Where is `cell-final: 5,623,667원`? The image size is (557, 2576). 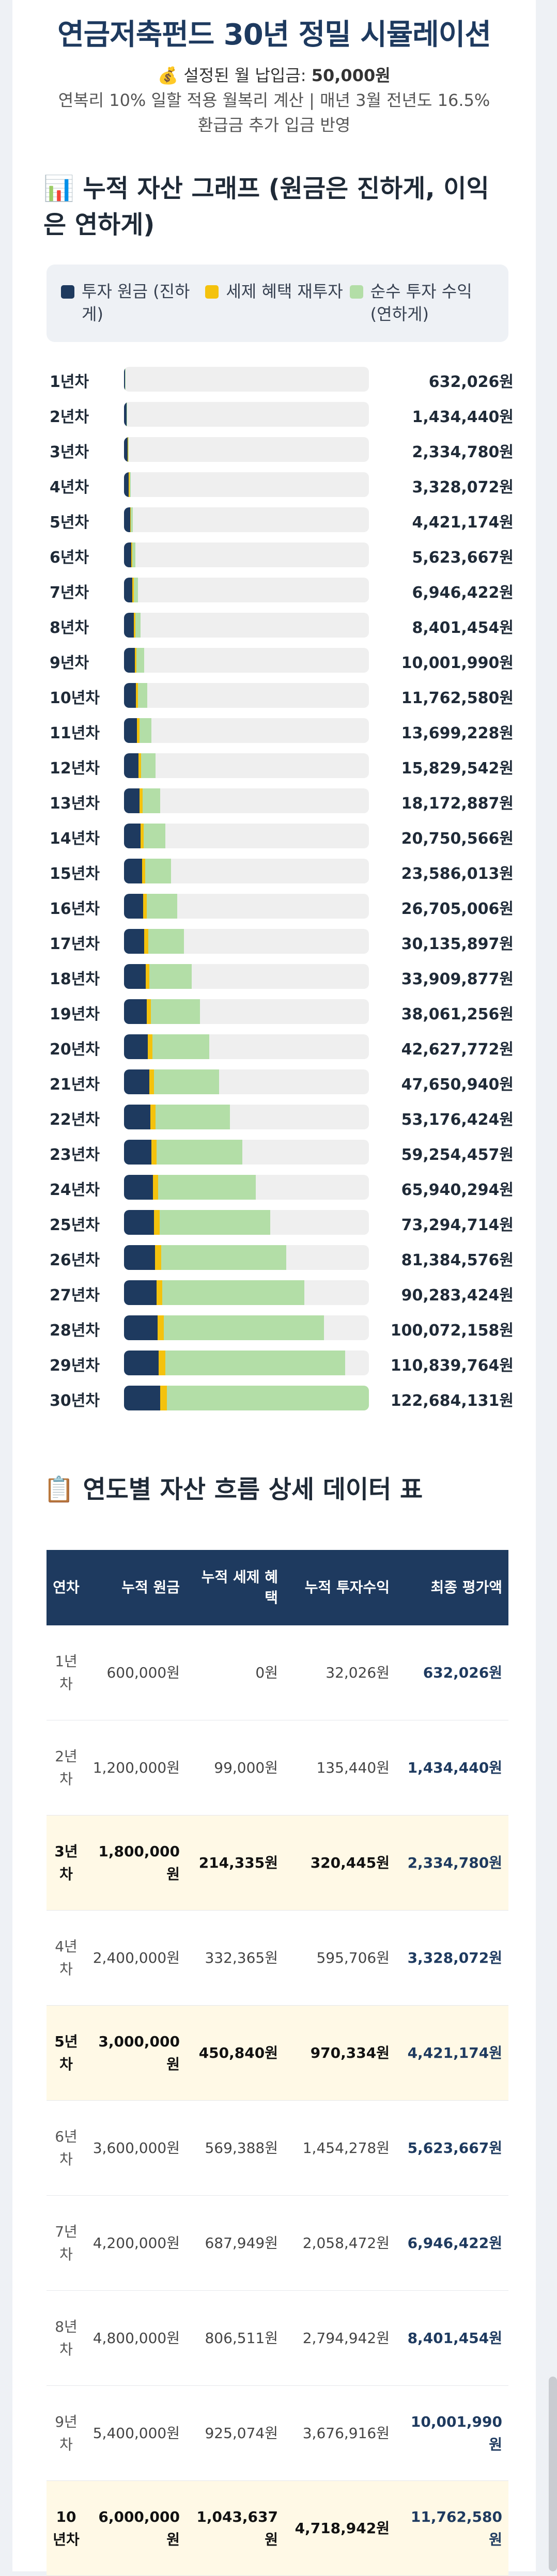
cell-final: 5,623,667원 is located at coordinates (452, 2148).